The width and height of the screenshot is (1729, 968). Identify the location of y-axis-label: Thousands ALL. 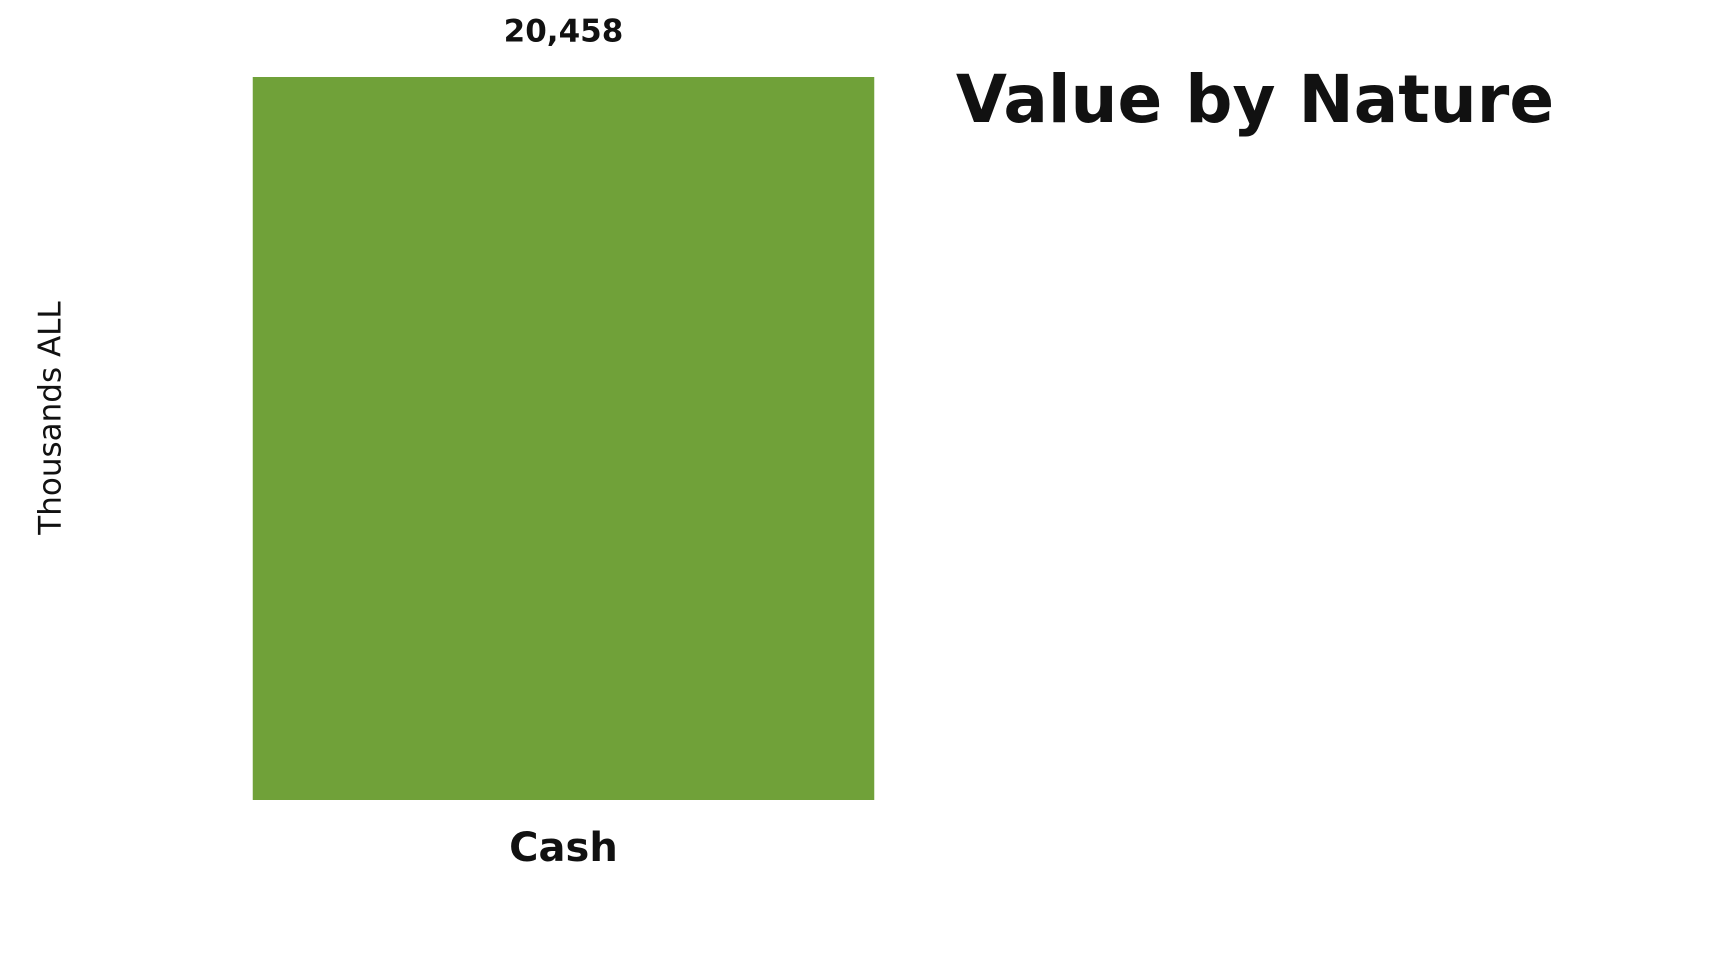
(51, 418).